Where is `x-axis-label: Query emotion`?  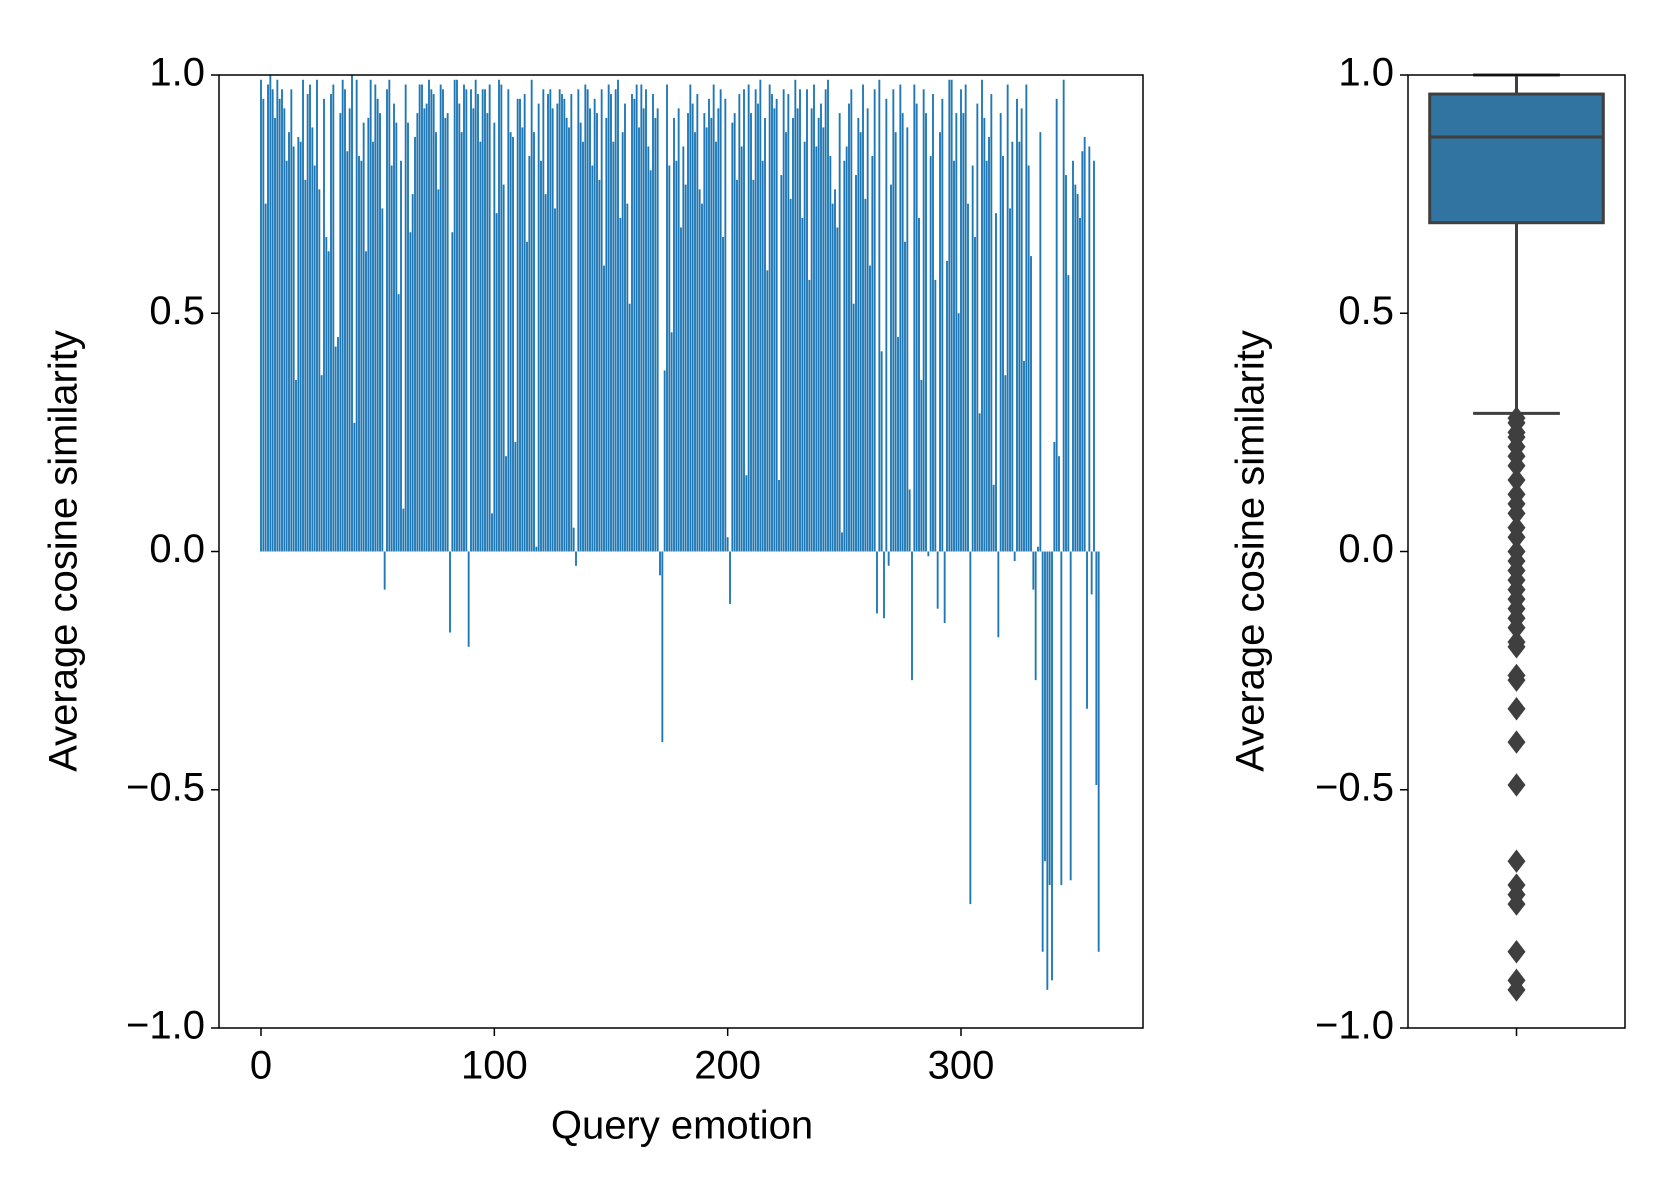 x-axis-label: Query emotion is located at coordinates (682, 1126).